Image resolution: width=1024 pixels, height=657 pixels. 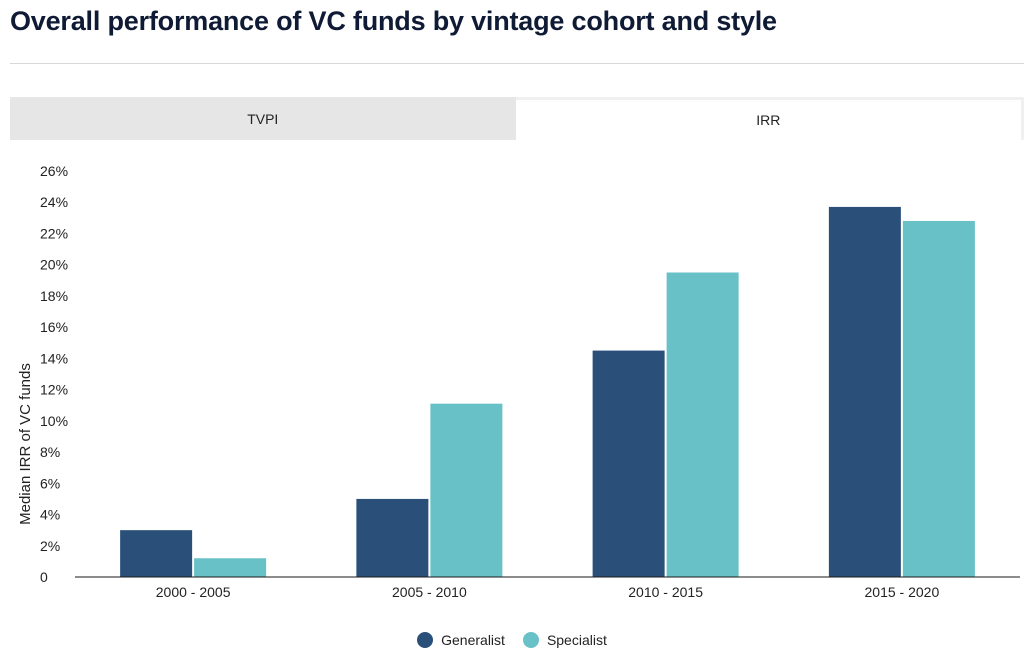 I want to click on y-tick-label: 22%, so click(x=54, y=233).